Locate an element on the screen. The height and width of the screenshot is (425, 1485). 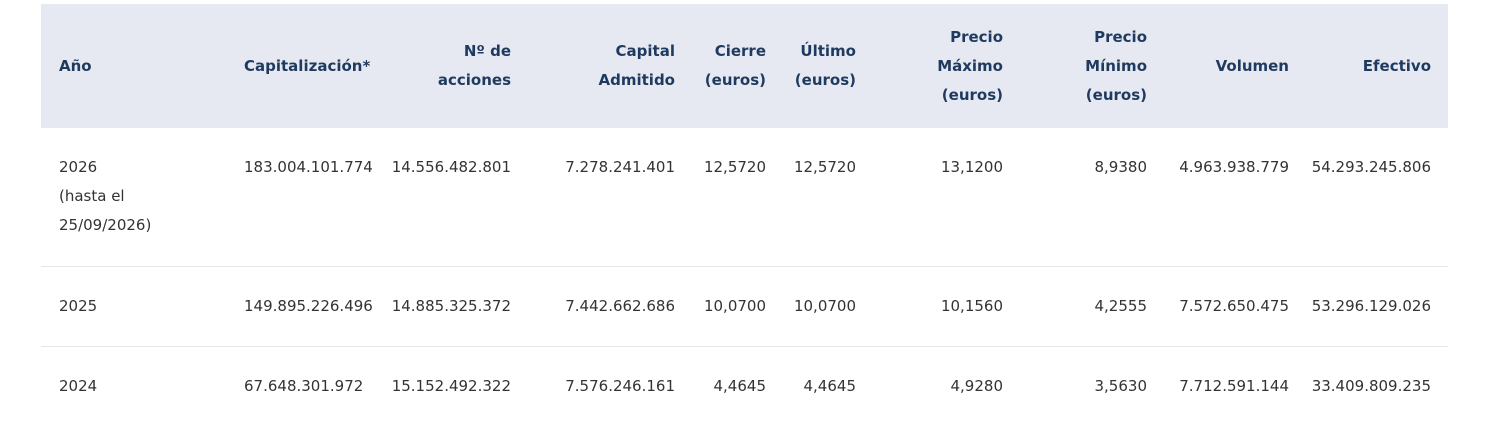
data-cell: 14.556.482.801 is located at coordinates (451, 166).